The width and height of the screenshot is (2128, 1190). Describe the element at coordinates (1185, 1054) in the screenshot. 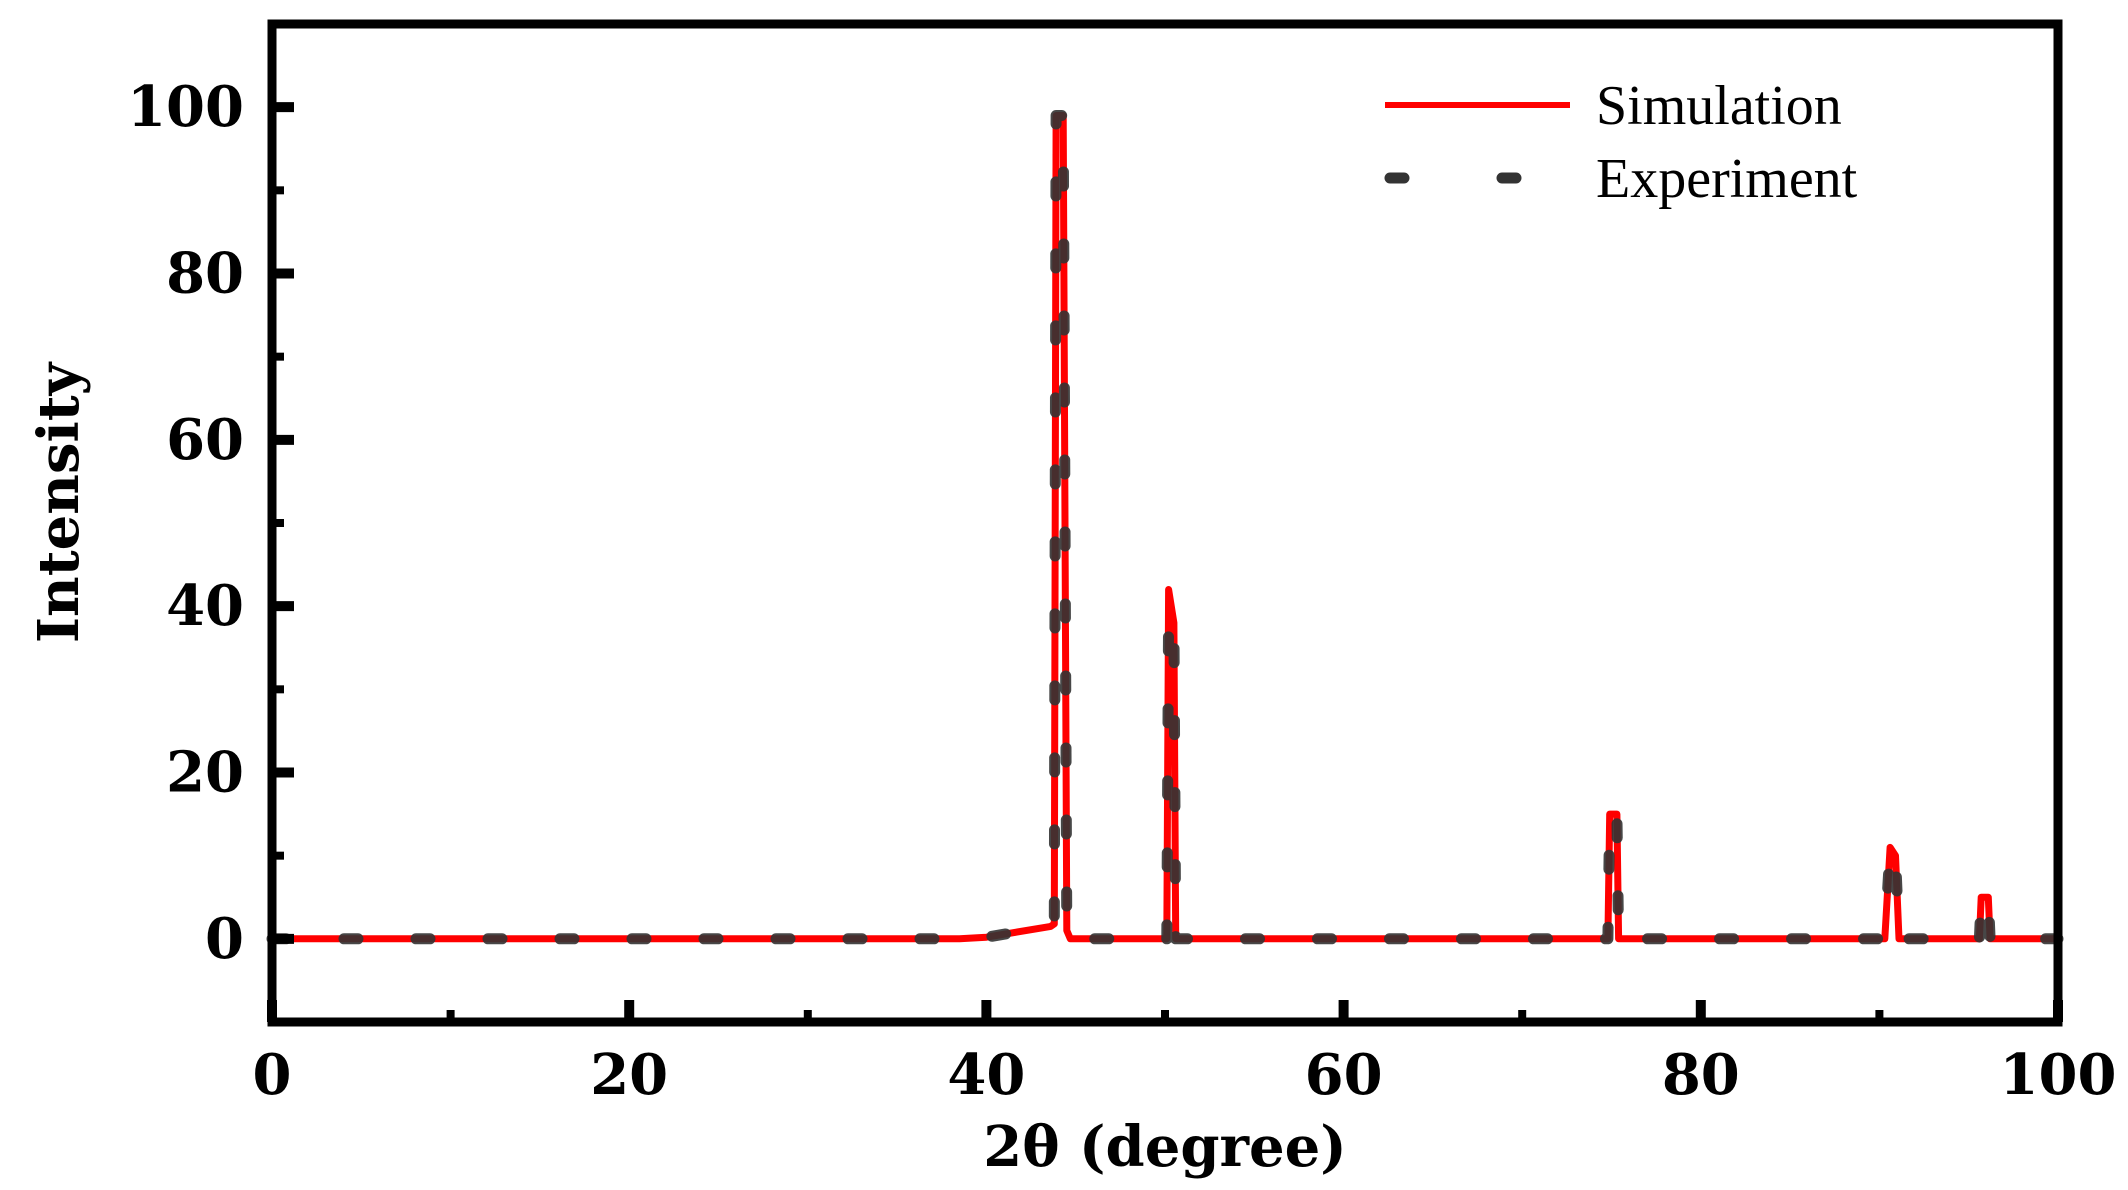

I see `x-axis-ticks: 0 20 40 60 80 100` at that location.